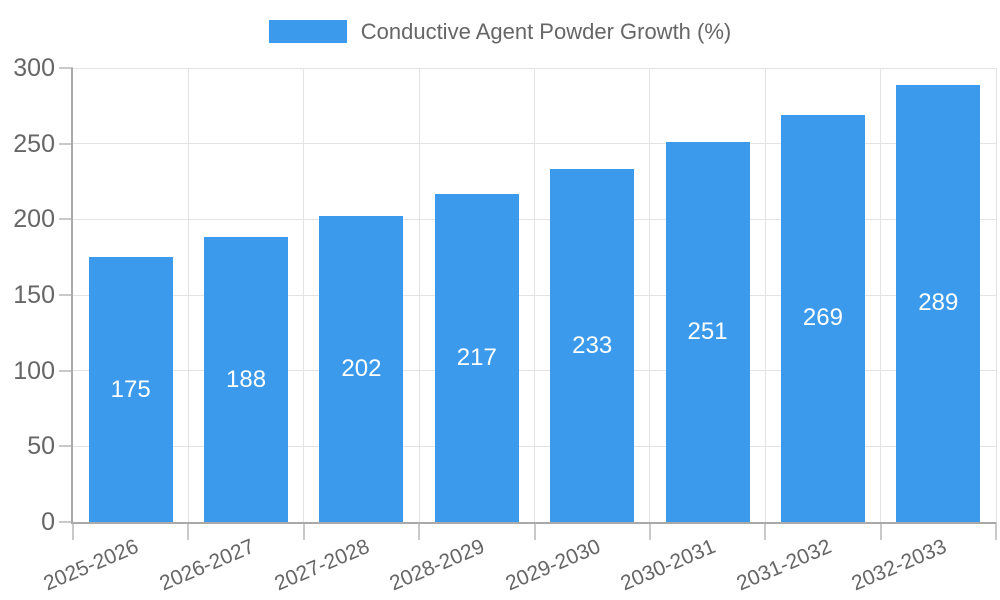 Image resolution: width=1000 pixels, height=600 pixels. Describe the element at coordinates (34, 143) in the screenshot. I see `y-axis-tick-label: 250` at that location.